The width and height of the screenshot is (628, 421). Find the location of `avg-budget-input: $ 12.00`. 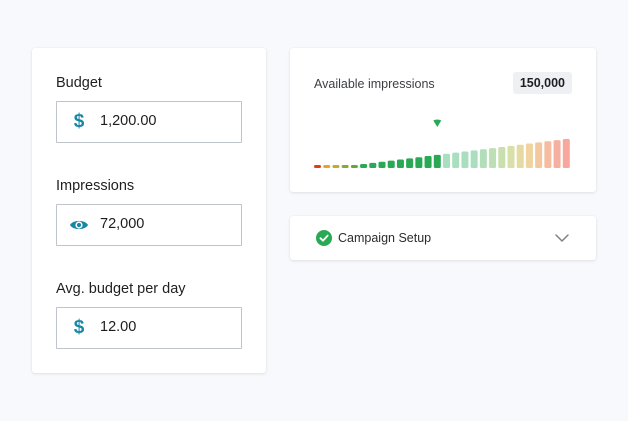

avg-budget-input: $ 12.00 is located at coordinates (149, 328).